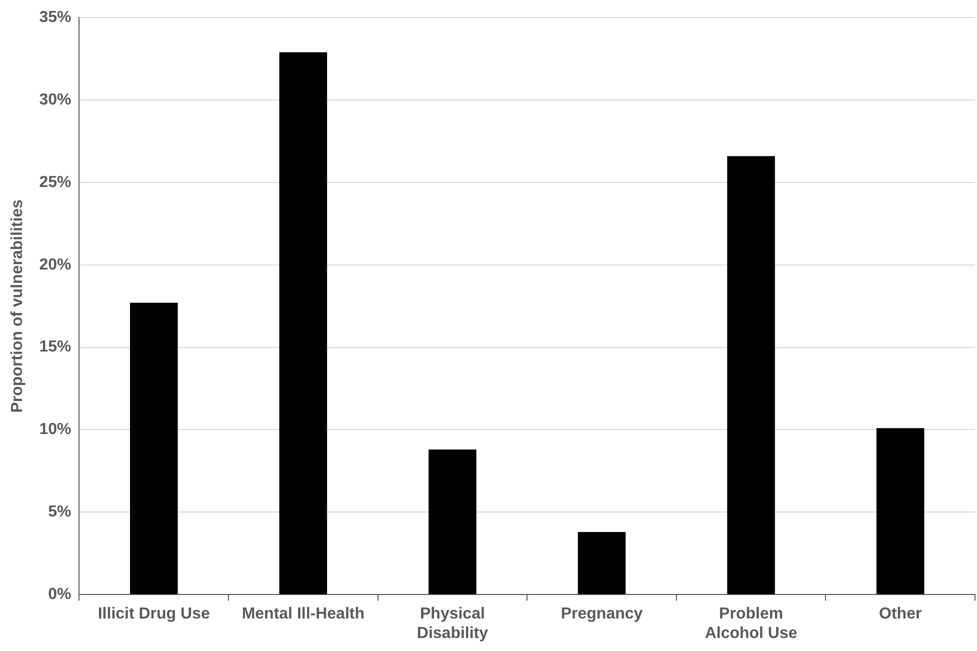 This screenshot has width=977, height=651. I want to click on x-tick-label: Illicit Drug Use, so click(154, 614).